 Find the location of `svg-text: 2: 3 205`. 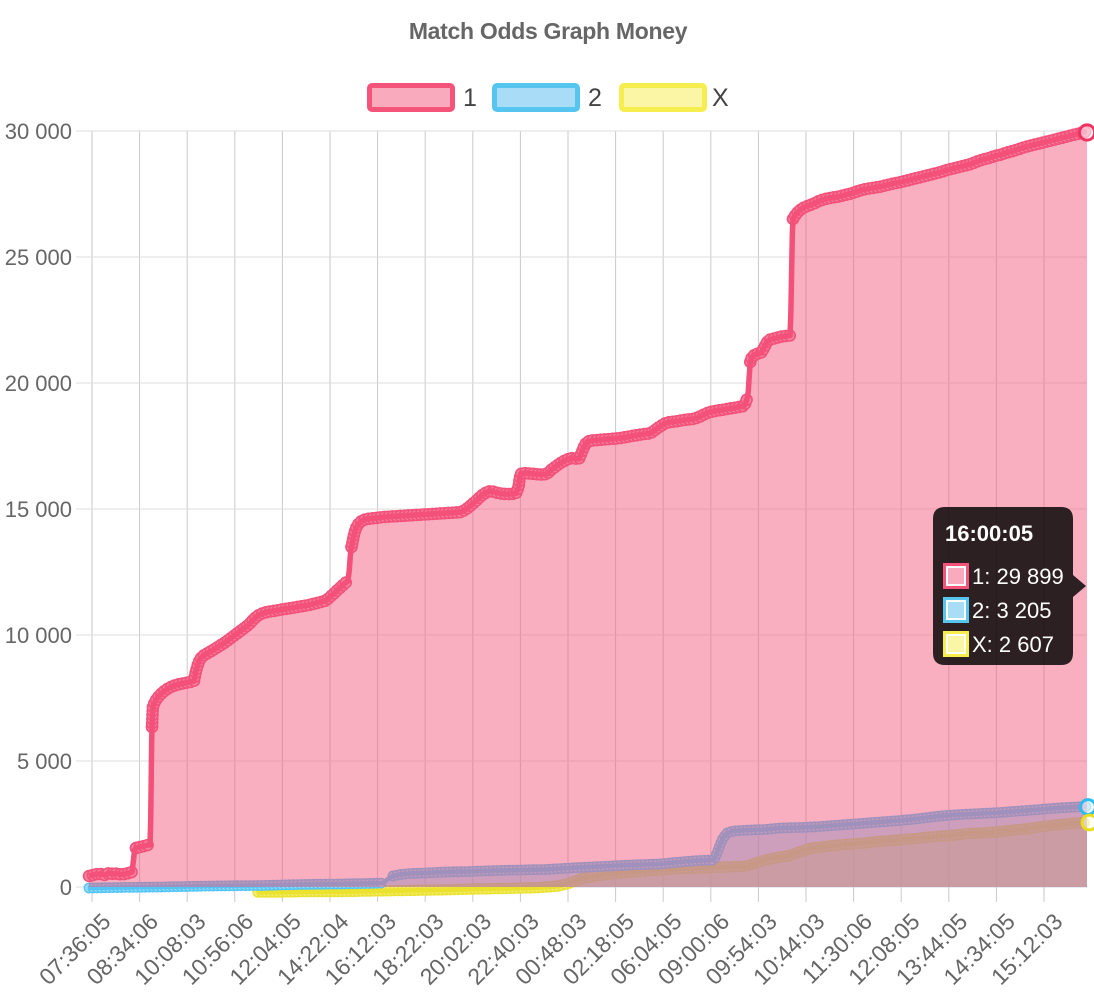

svg-text: 2: 3 205 is located at coordinates (1012, 610).